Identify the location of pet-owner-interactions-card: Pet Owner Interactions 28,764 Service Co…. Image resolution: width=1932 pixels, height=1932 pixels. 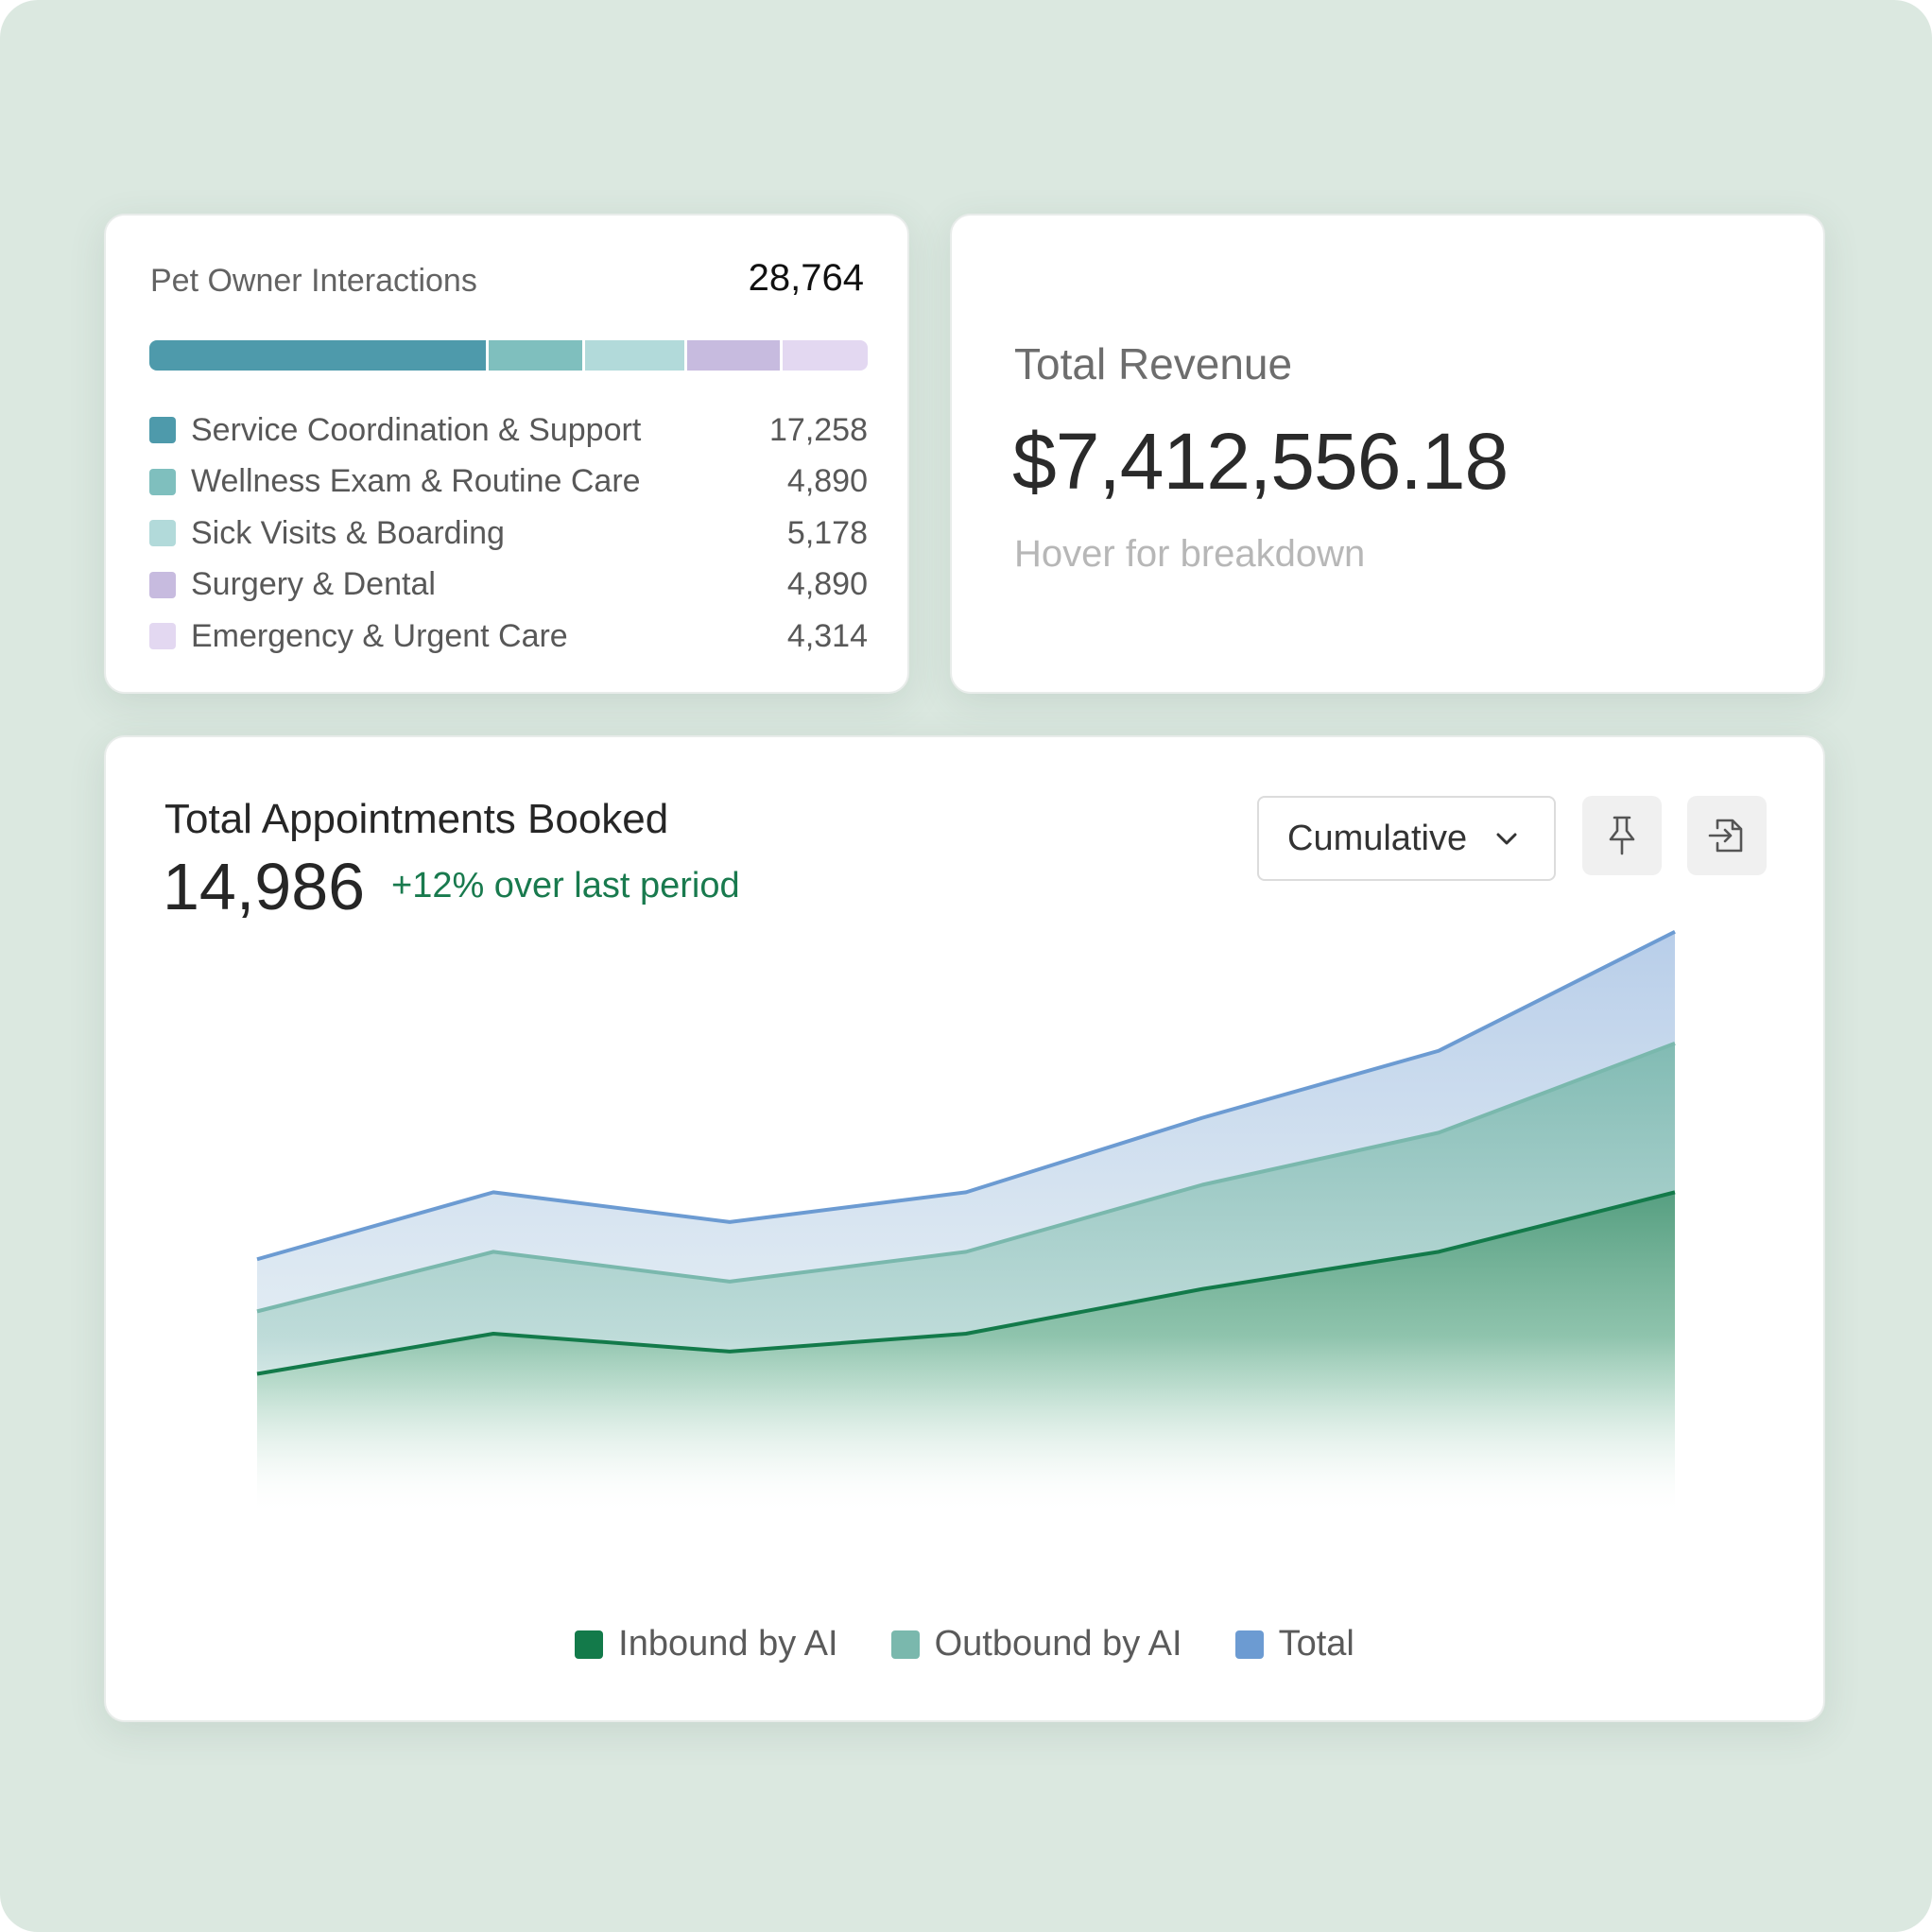
(507, 454).